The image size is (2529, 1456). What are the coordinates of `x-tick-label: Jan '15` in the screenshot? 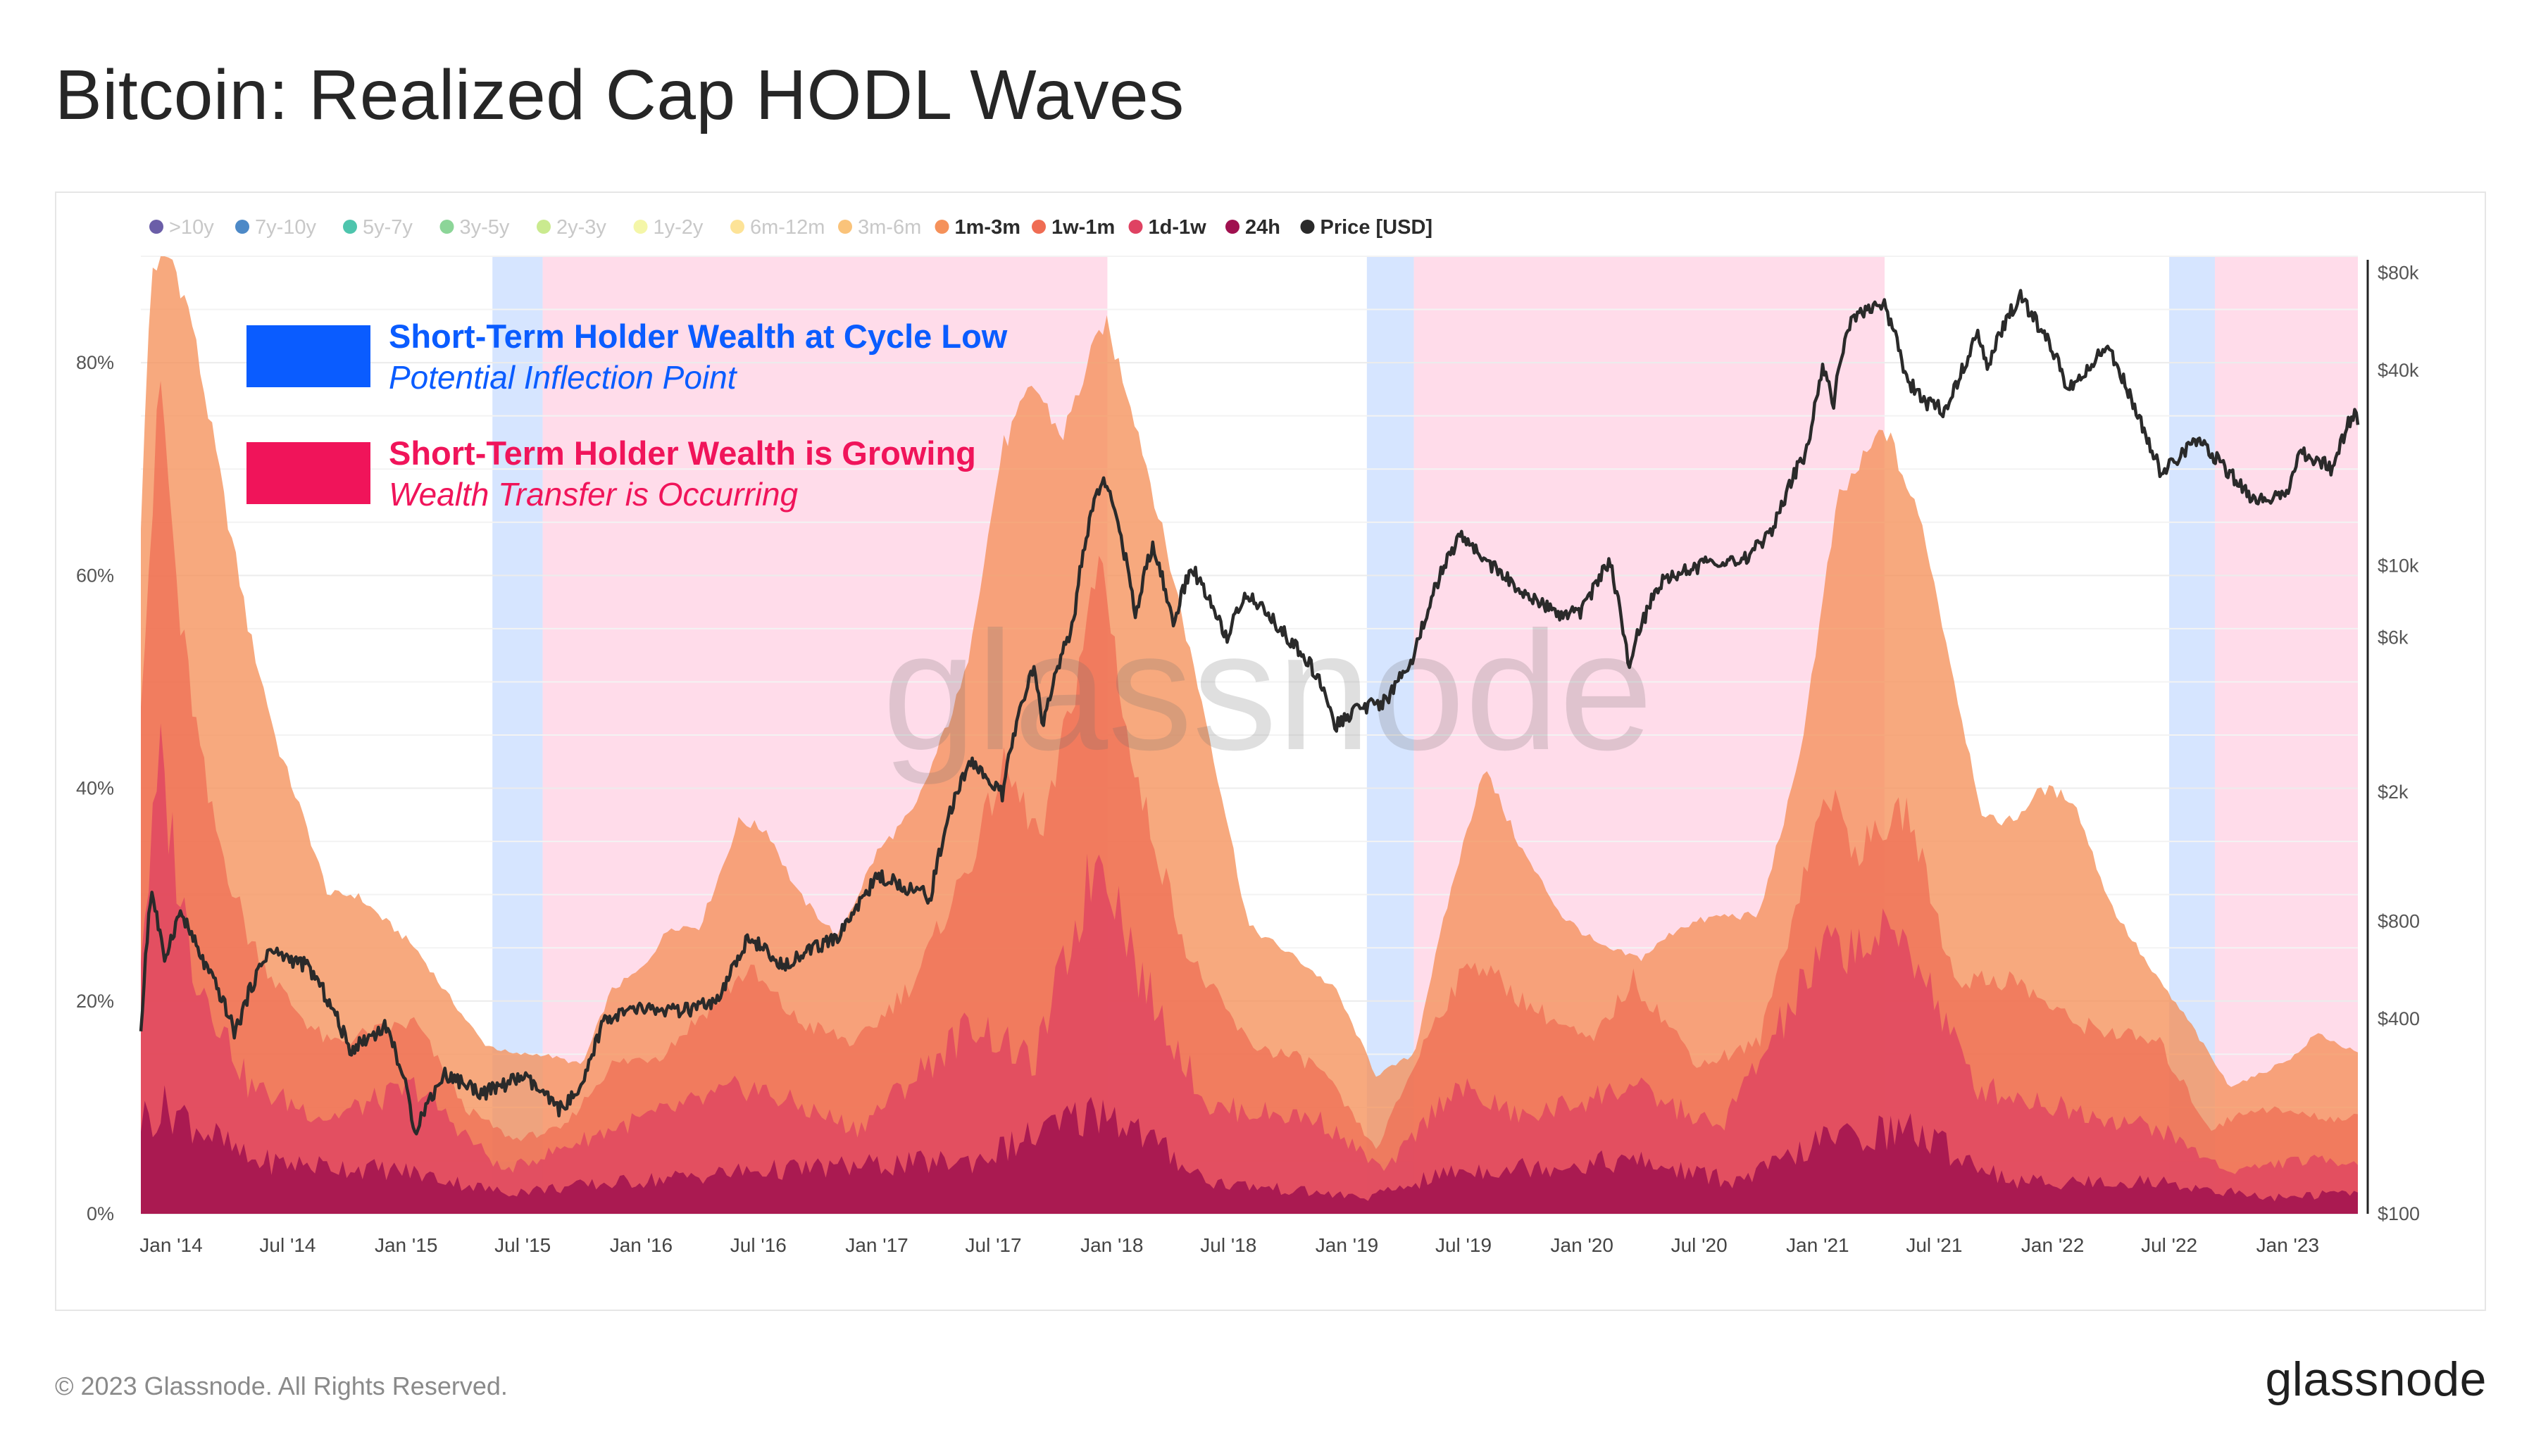 It's located at (406, 1245).